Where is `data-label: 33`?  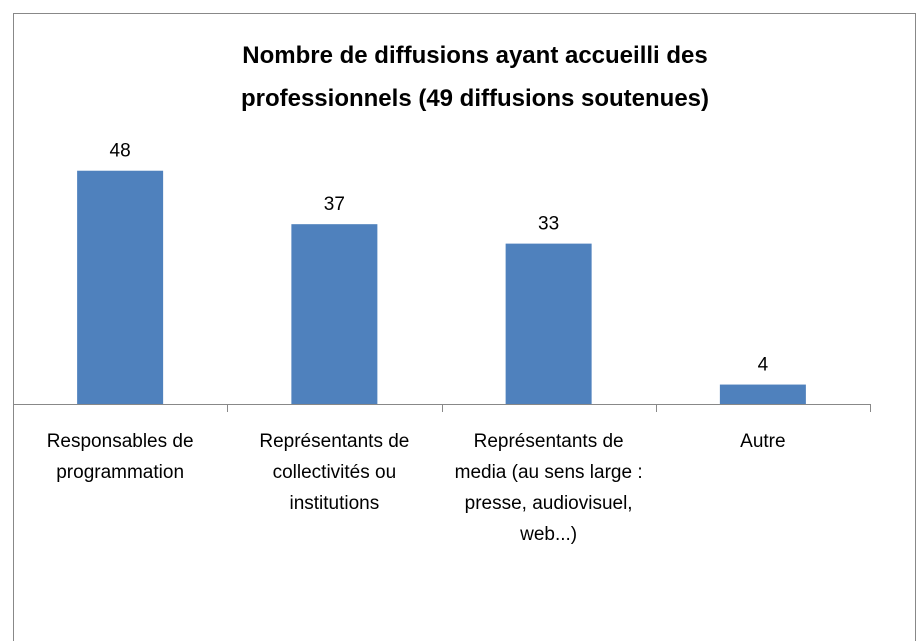
data-label: 33 is located at coordinates (548, 224).